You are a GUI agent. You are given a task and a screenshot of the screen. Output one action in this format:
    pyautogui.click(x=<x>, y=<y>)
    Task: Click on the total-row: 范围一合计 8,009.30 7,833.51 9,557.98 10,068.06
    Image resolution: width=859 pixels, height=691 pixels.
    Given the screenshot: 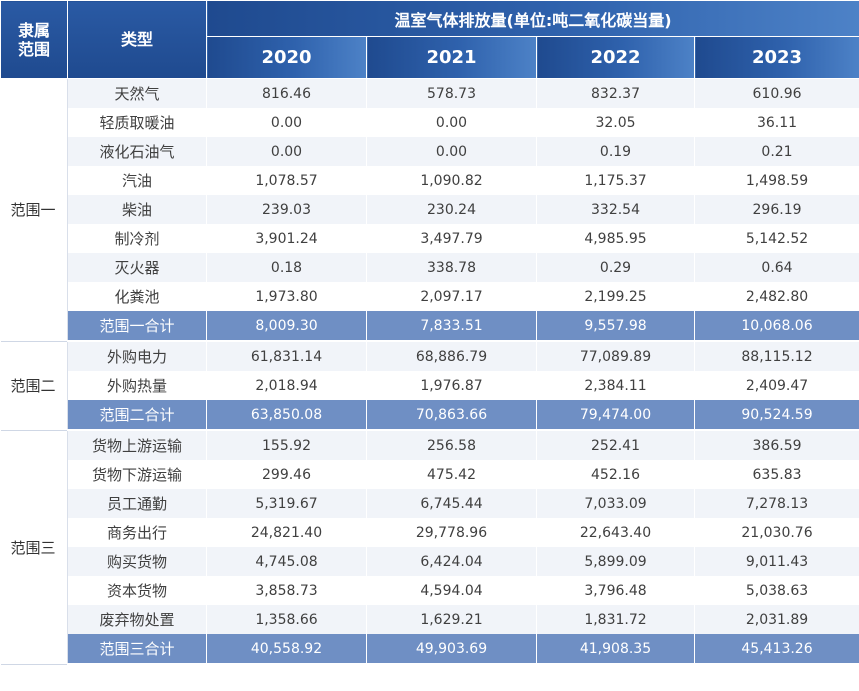 What is the action you would take?
    pyautogui.click(x=430, y=326)
    